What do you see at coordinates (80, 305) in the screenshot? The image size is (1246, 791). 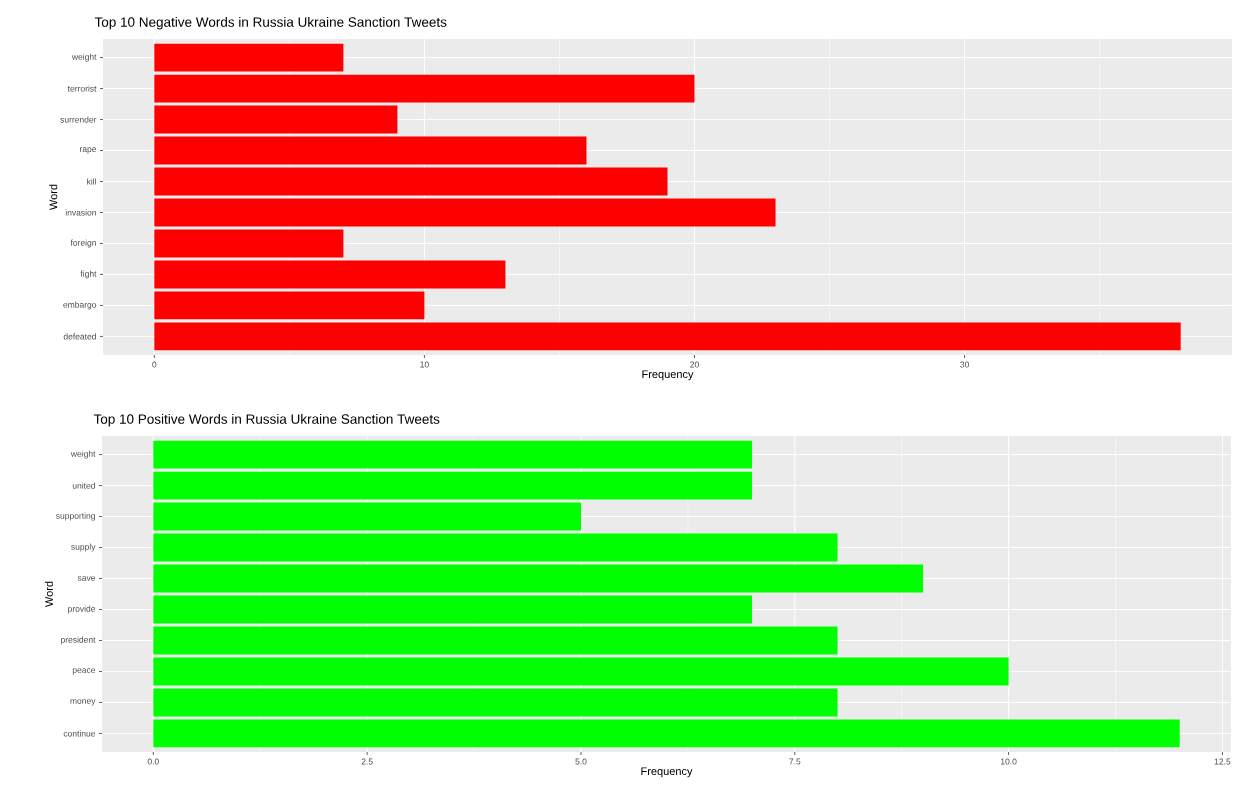 I see `y-tick-label: embargo` at bounding box center [80, 305].